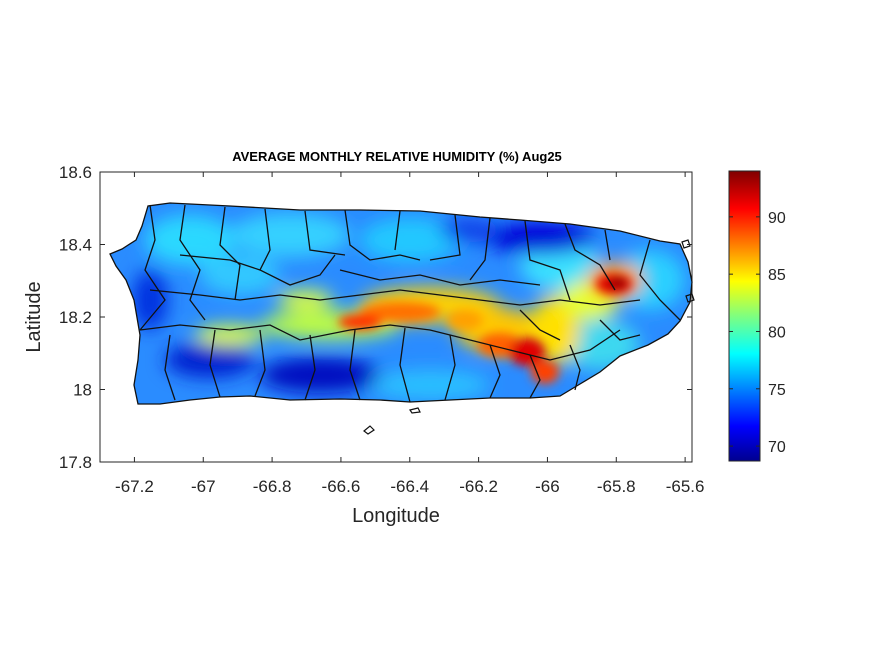 The height and width of the screenshot is (656, 875). What do you see at coordinates (75, 245) in the screenshot?
I see `y-tick-label: 18.4` at bounding box center [75, 245].